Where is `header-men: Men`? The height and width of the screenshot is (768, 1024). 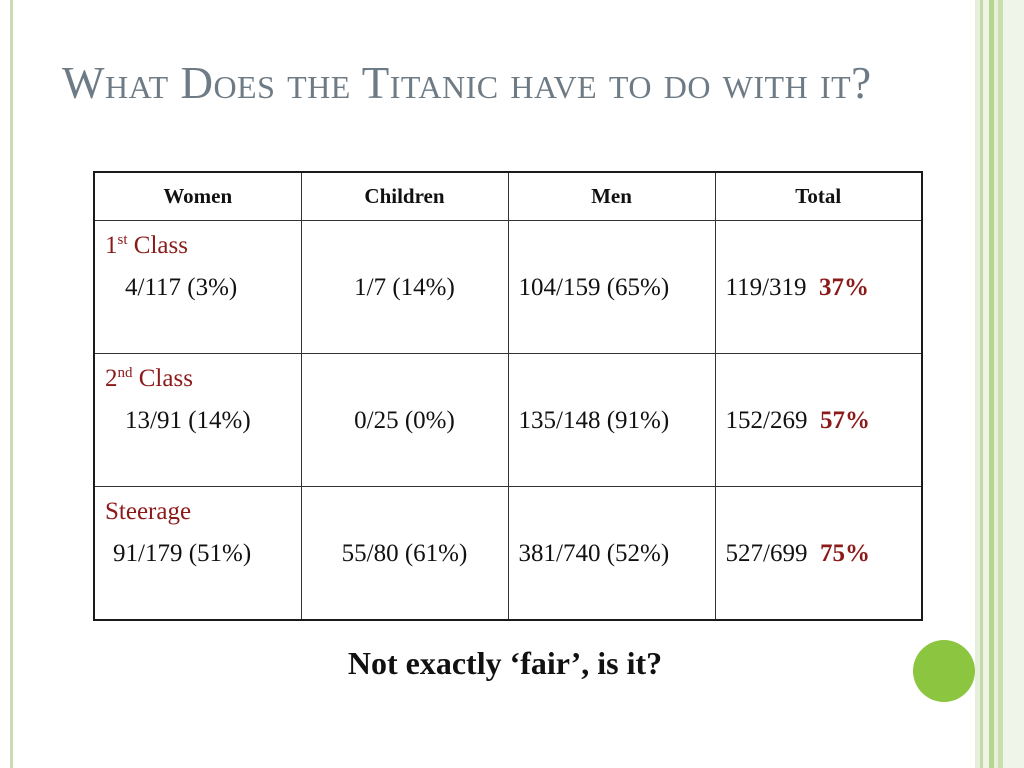
header-men: Men is located at coordinates (611, 196).